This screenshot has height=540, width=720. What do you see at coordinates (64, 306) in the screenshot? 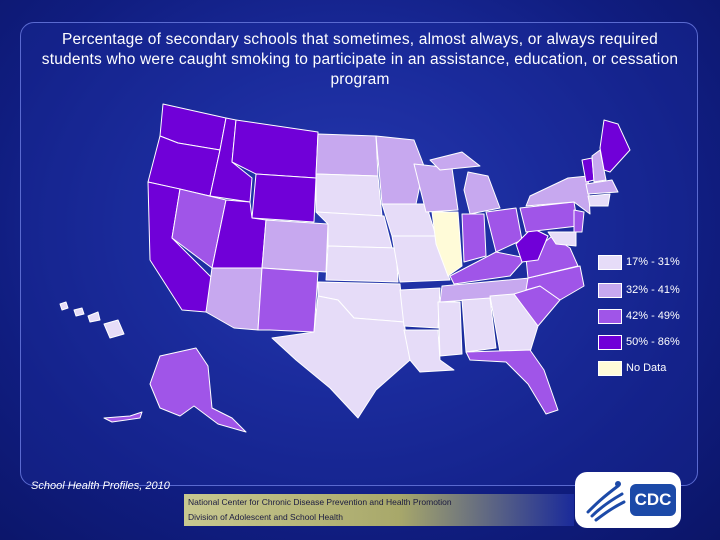
I see `state-hawaii` at bounding box center [64, 306].